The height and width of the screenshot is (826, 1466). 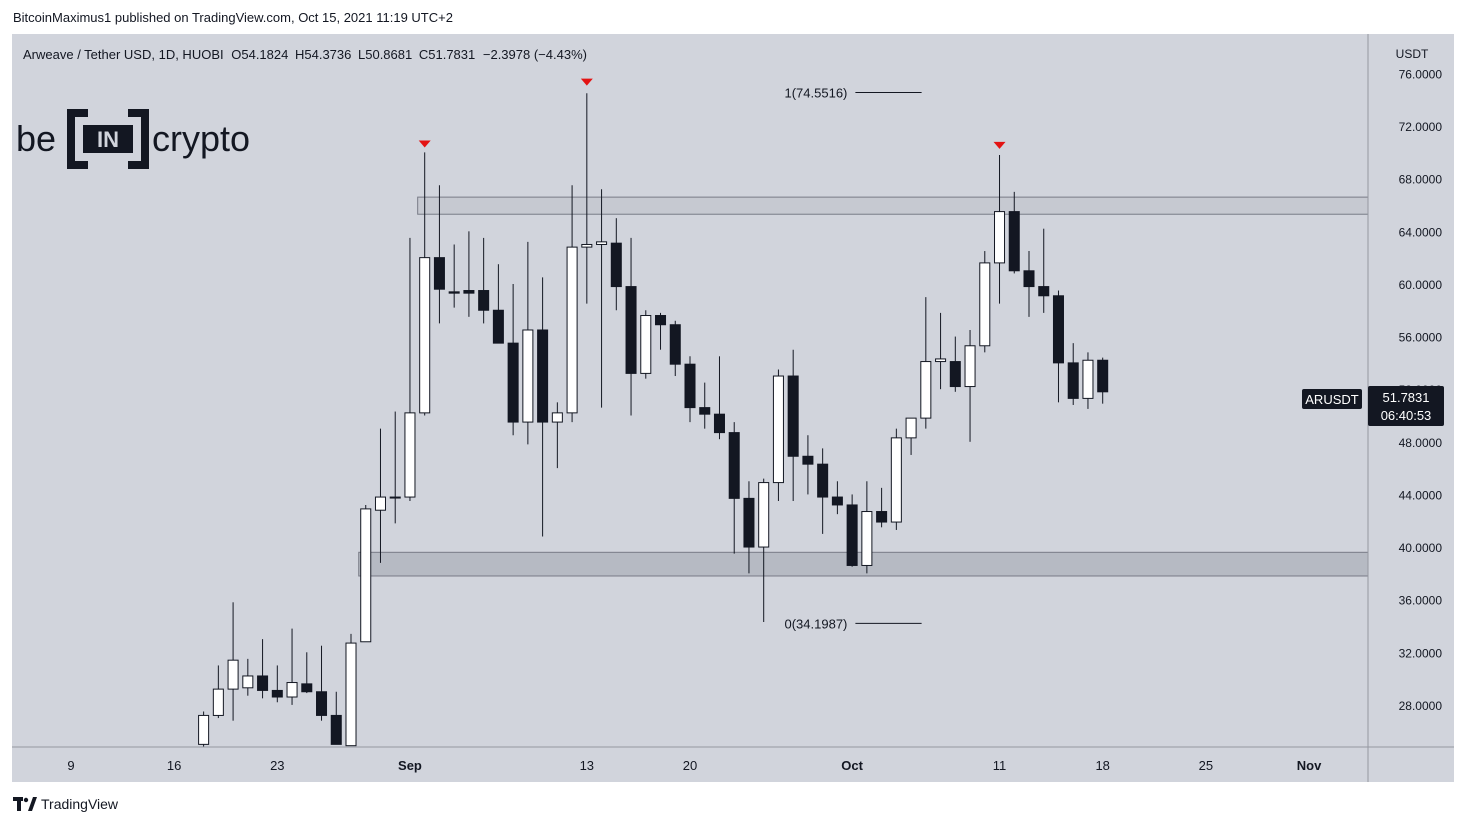 What do you see at coordinates (816, 93) in the screenshot?
I see `fib-level-label: 1(74.5516)` at bounding box center [816, 93].